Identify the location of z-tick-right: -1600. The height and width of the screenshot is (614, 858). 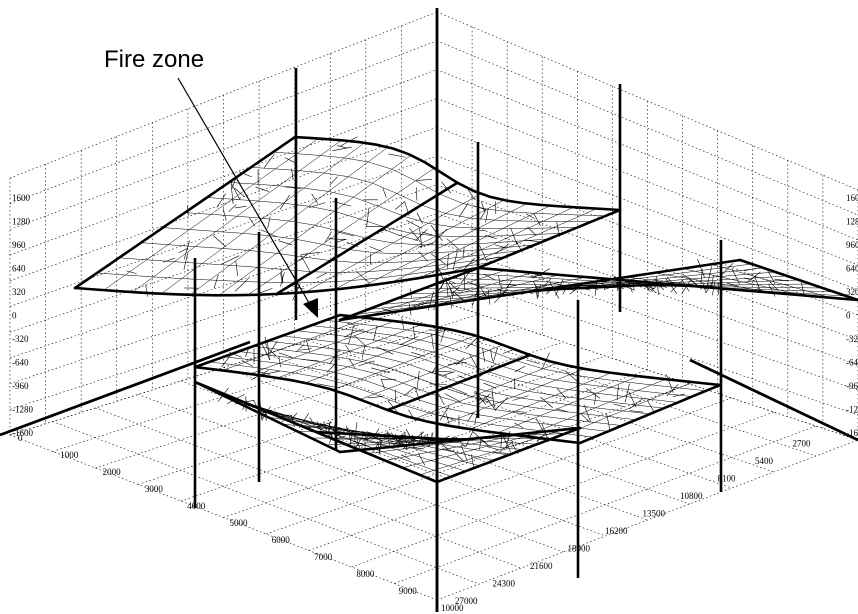
(852, 433).